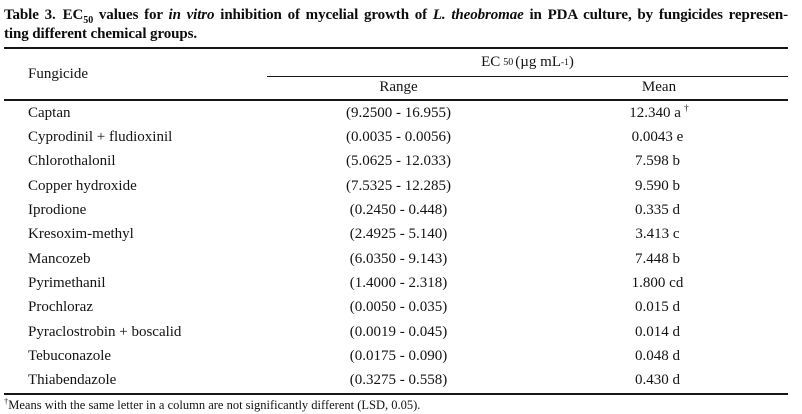 The width and height of the screenshot is (802, 414). I want to click on column-header-fungicide: Fungicide, so click(58, 73).